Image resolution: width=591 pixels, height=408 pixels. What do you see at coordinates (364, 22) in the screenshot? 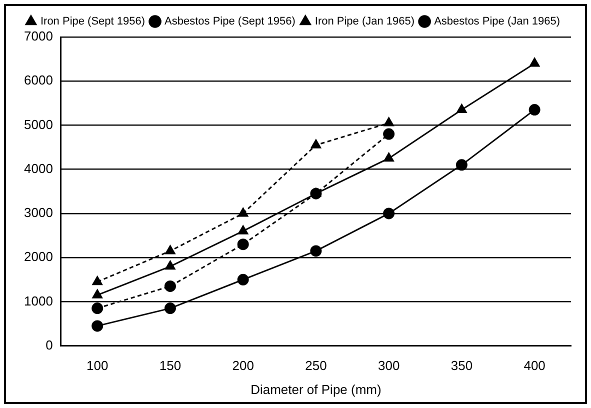
I see `legend-label: Iron Pipe (Jan 1965)` at bounding box center [364, 22].